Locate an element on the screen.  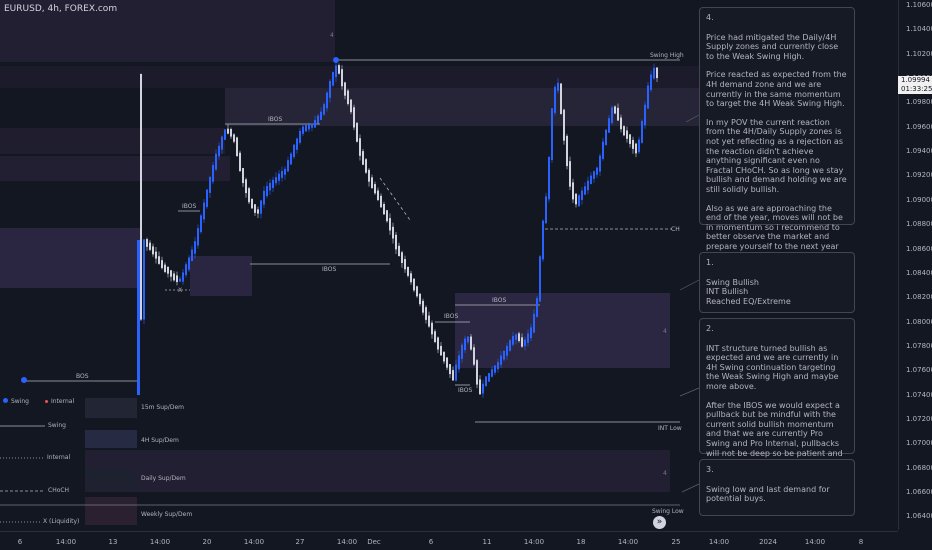
price-tick: 1.10200 is located at coordinates (919, 53).